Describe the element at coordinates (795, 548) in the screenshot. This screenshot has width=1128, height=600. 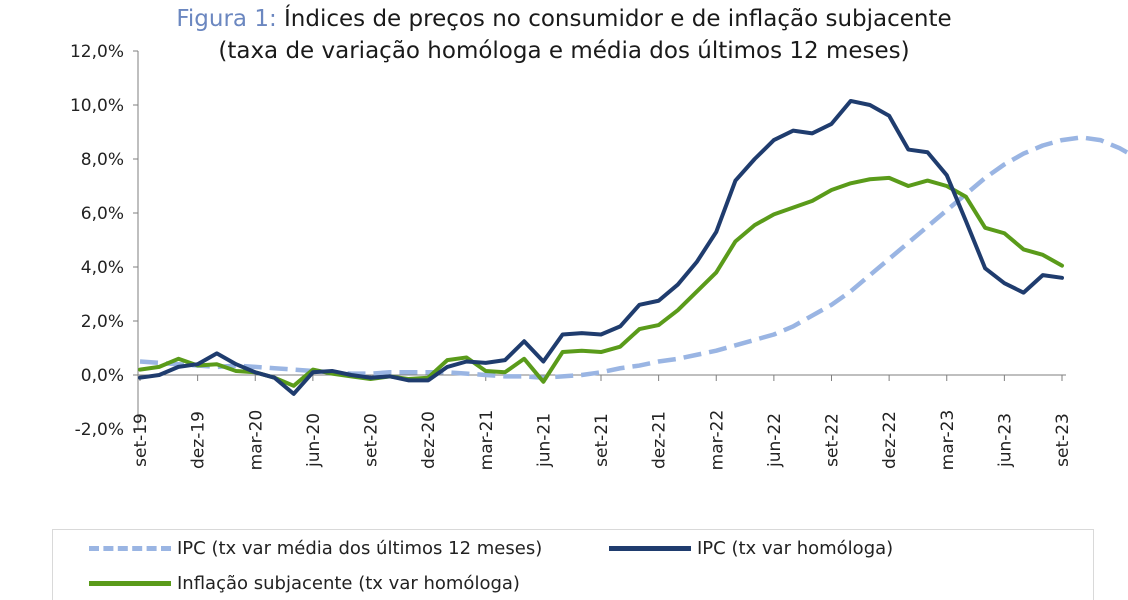
I see `legend-label: IPC (tx var homóloga)` at that location.